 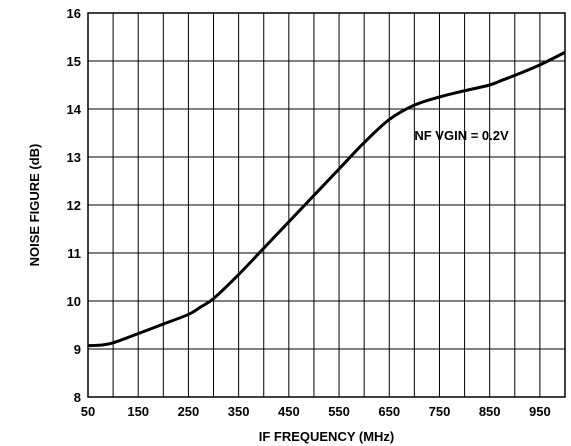 I want to click on x-tick-label-50: 50, so click(x=88, y=411).